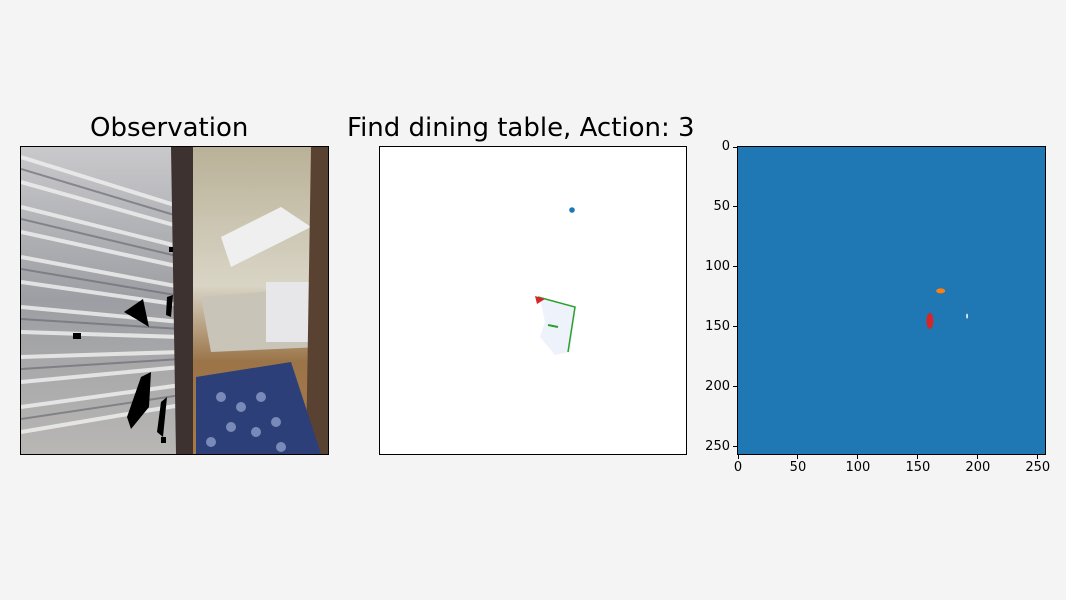 This screenshot has height=600, width=1066. Describe the element at coordinates (918, 467) in the screenshot. I see `x-tick-label: 150` at that location.